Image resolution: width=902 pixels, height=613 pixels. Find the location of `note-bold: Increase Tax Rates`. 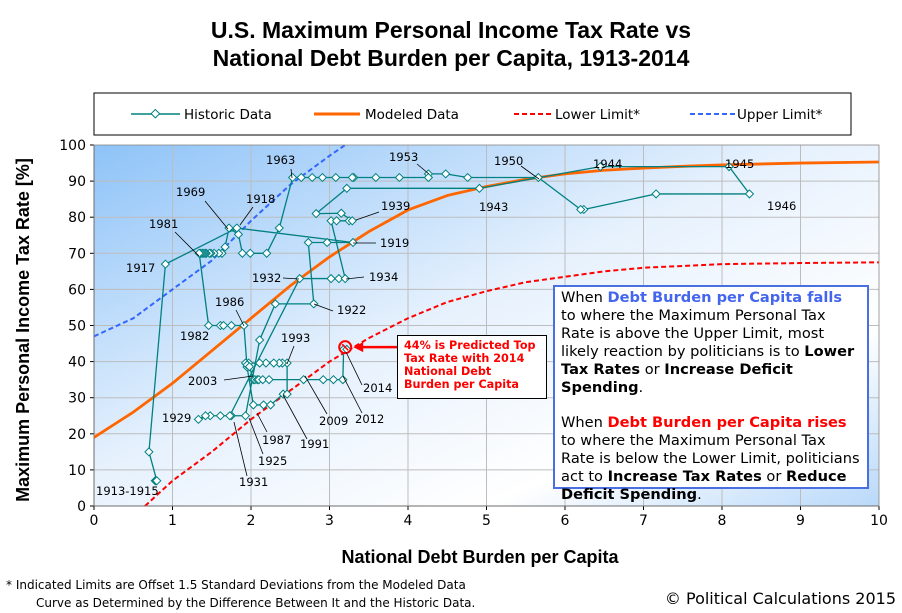

note-bold: Increase Tax Rates is located at coordinates (684, 476).